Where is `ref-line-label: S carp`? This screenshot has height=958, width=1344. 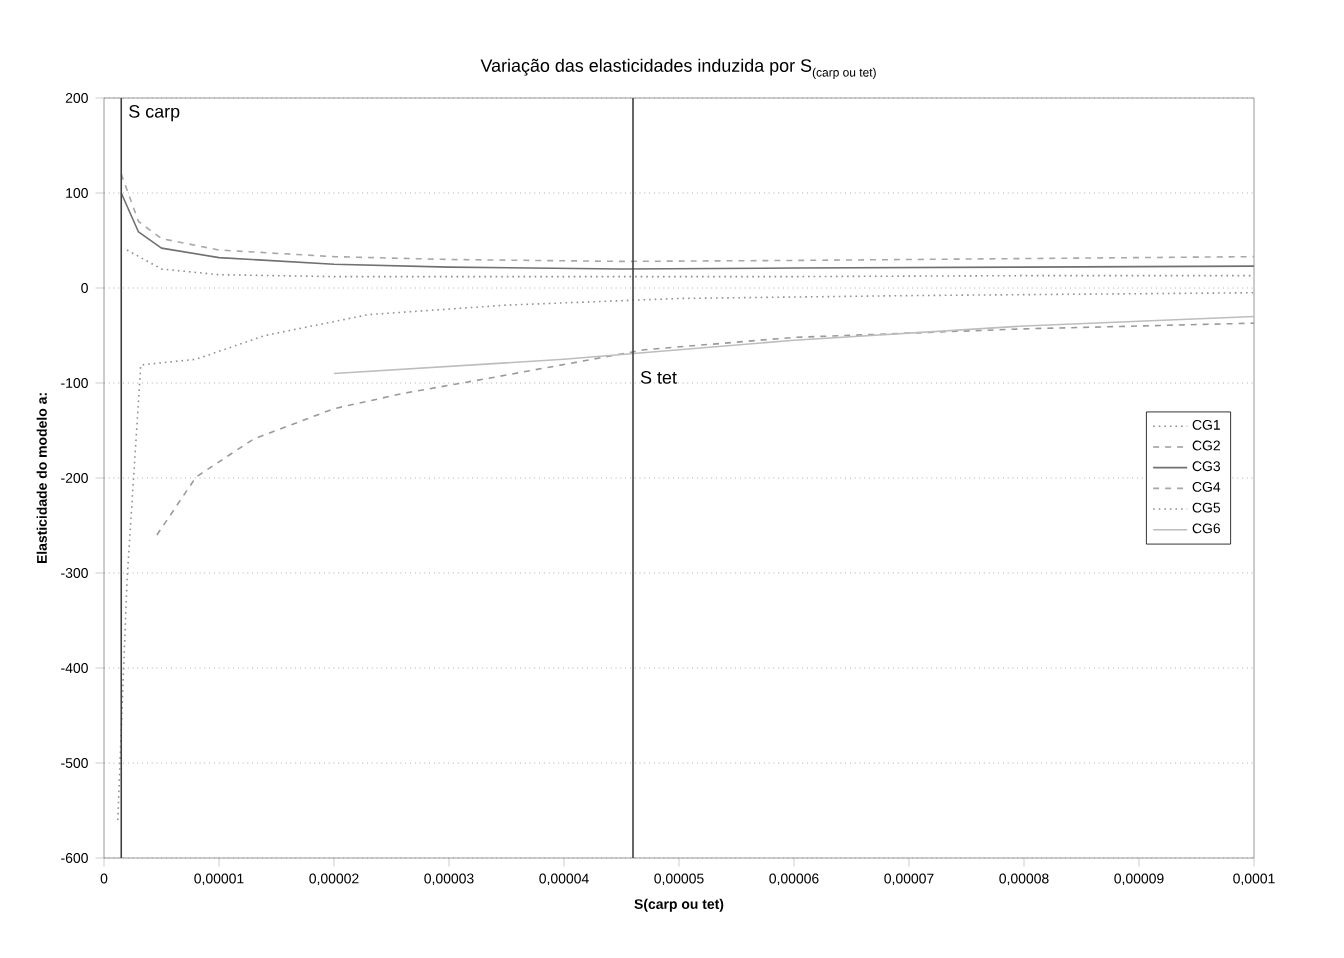 ref-line-label: S carp is located at coordinates (154, 113).